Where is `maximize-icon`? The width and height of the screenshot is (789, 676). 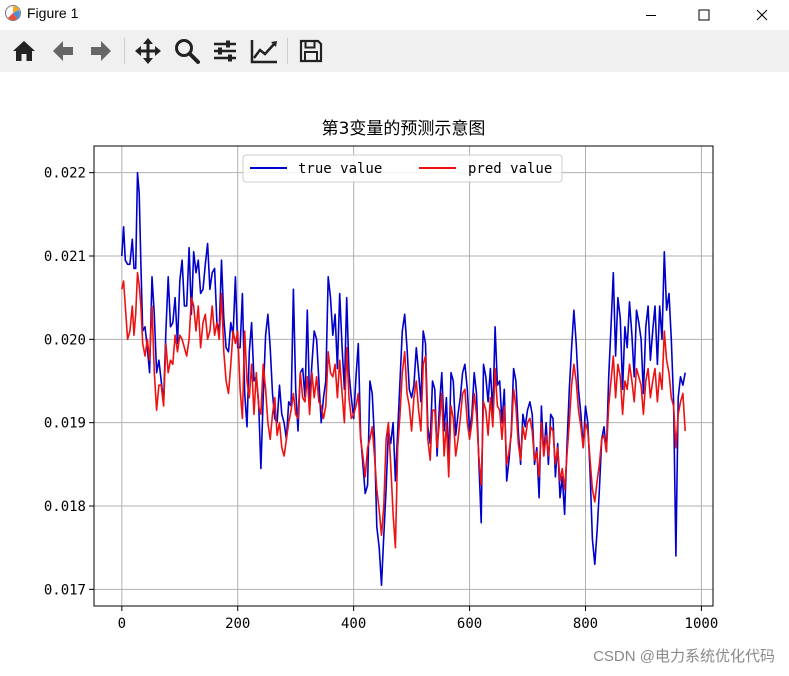 maximize-icon is located at coordinates (704, 15).